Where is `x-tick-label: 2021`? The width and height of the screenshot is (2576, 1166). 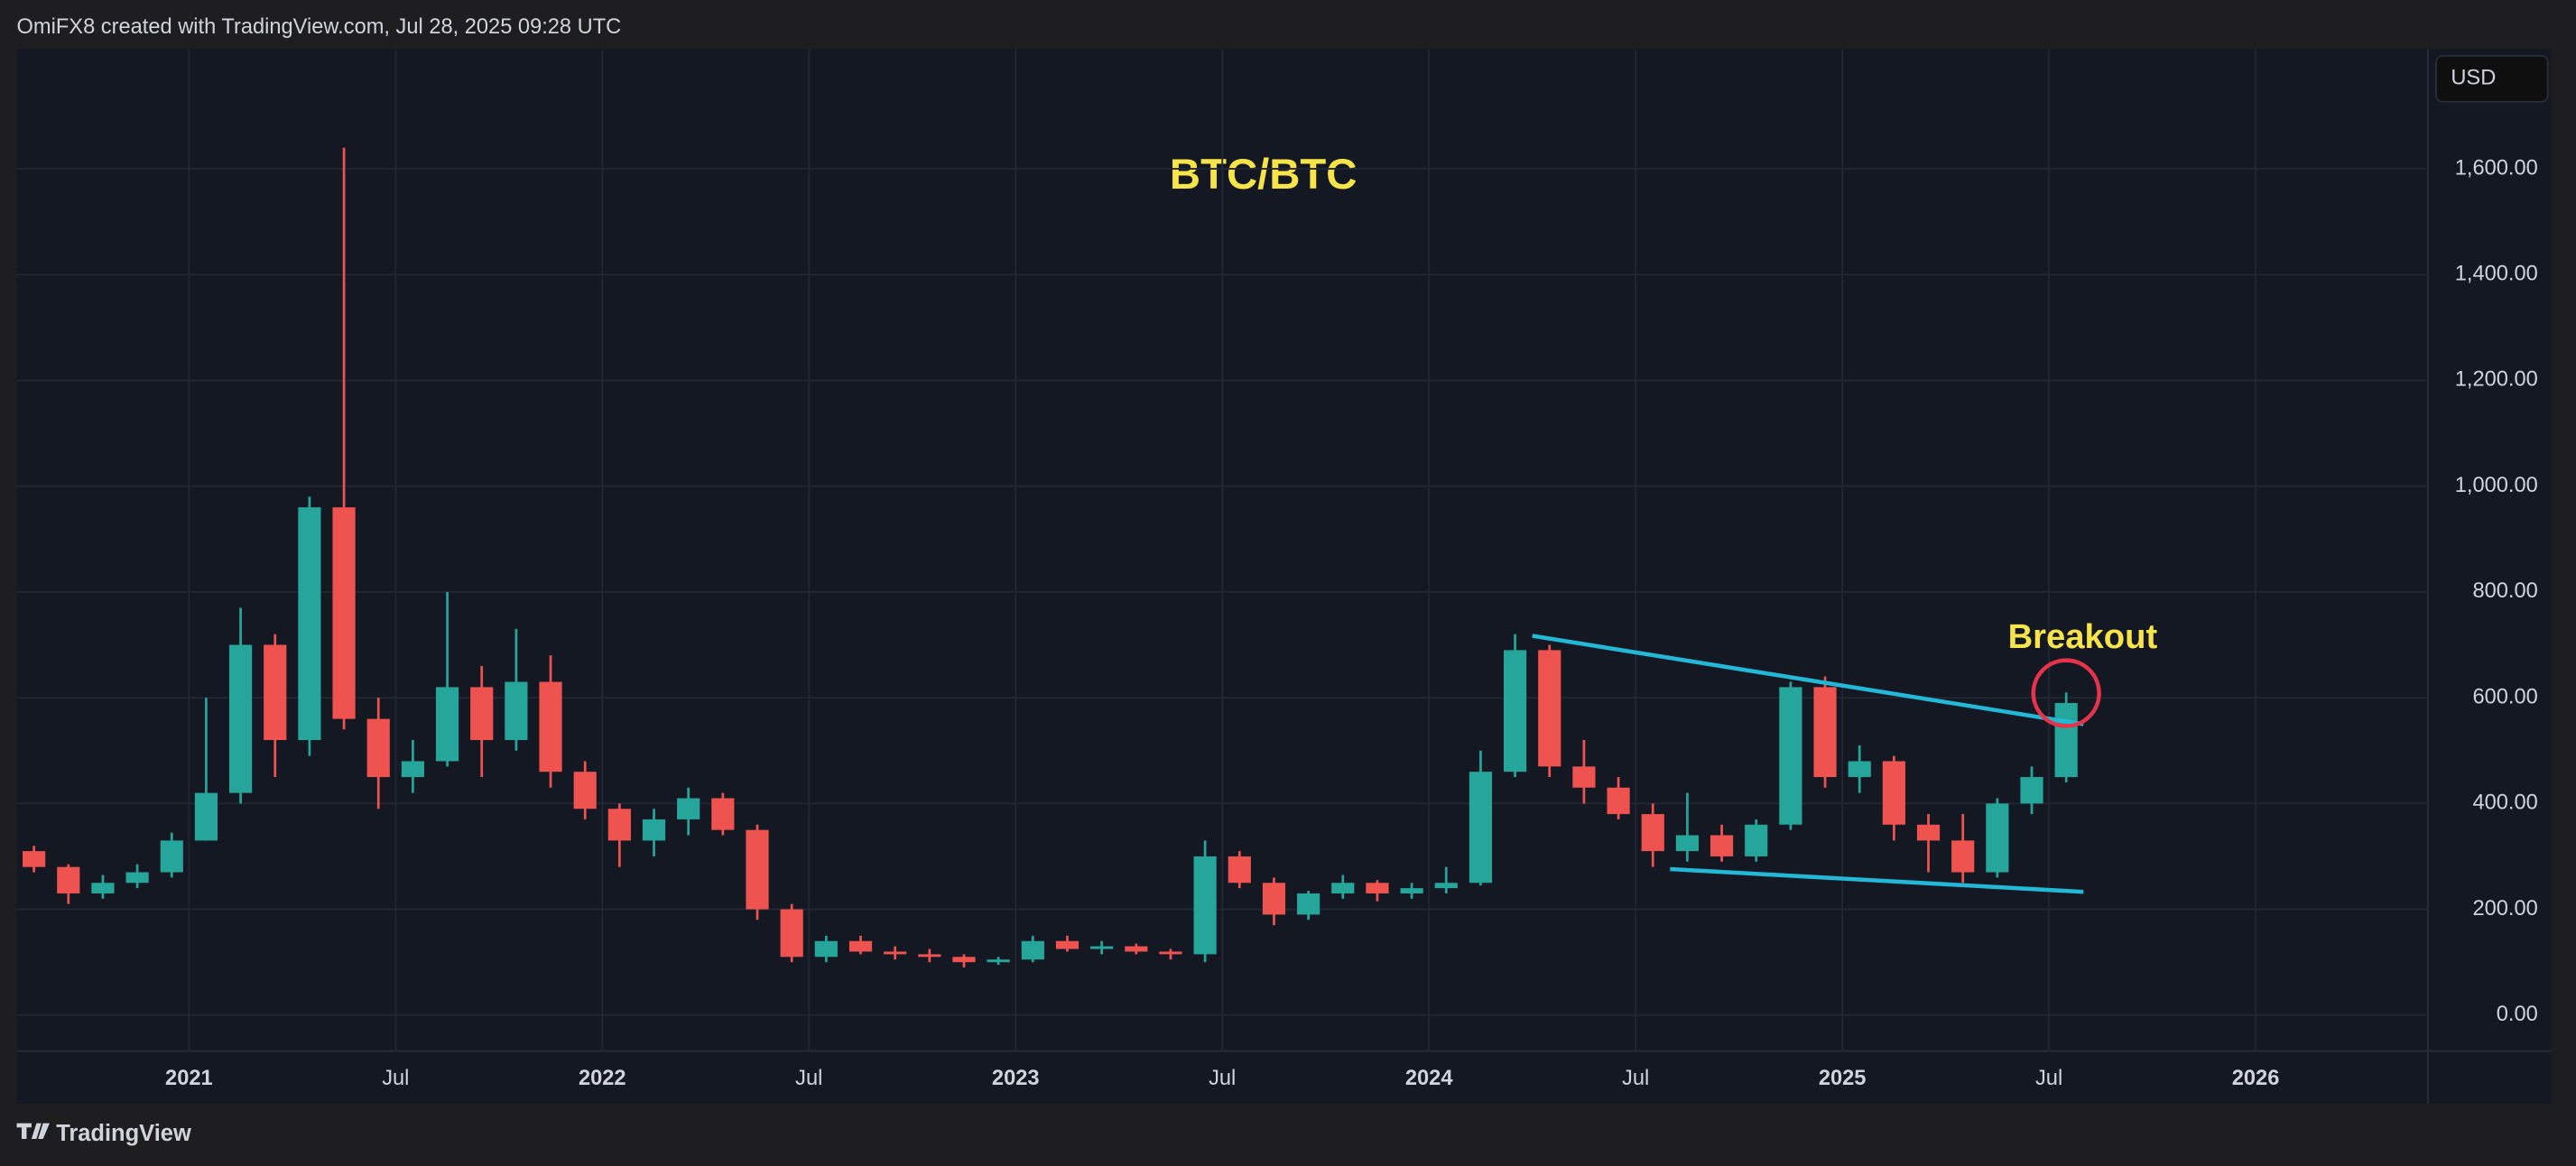
x-tick-label: 2021 is located at coordinates (189, 1078).